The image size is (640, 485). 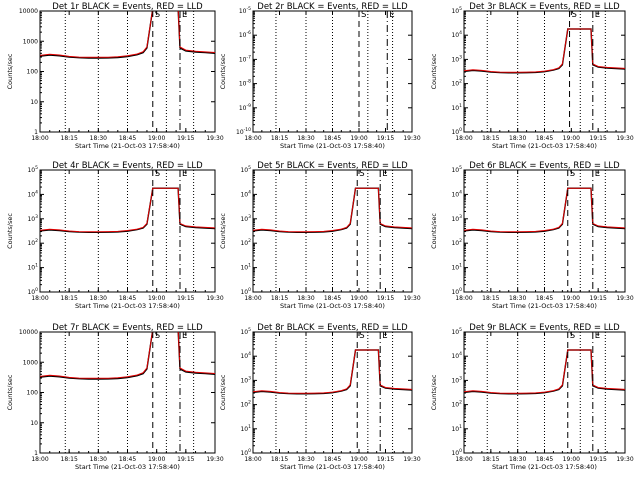 What do you see at coordinates (332, 7) in the screenshot?
I see `panel-title: Det 2r BLACK = Events, RED = LLD` at bounding box center [332, 7].